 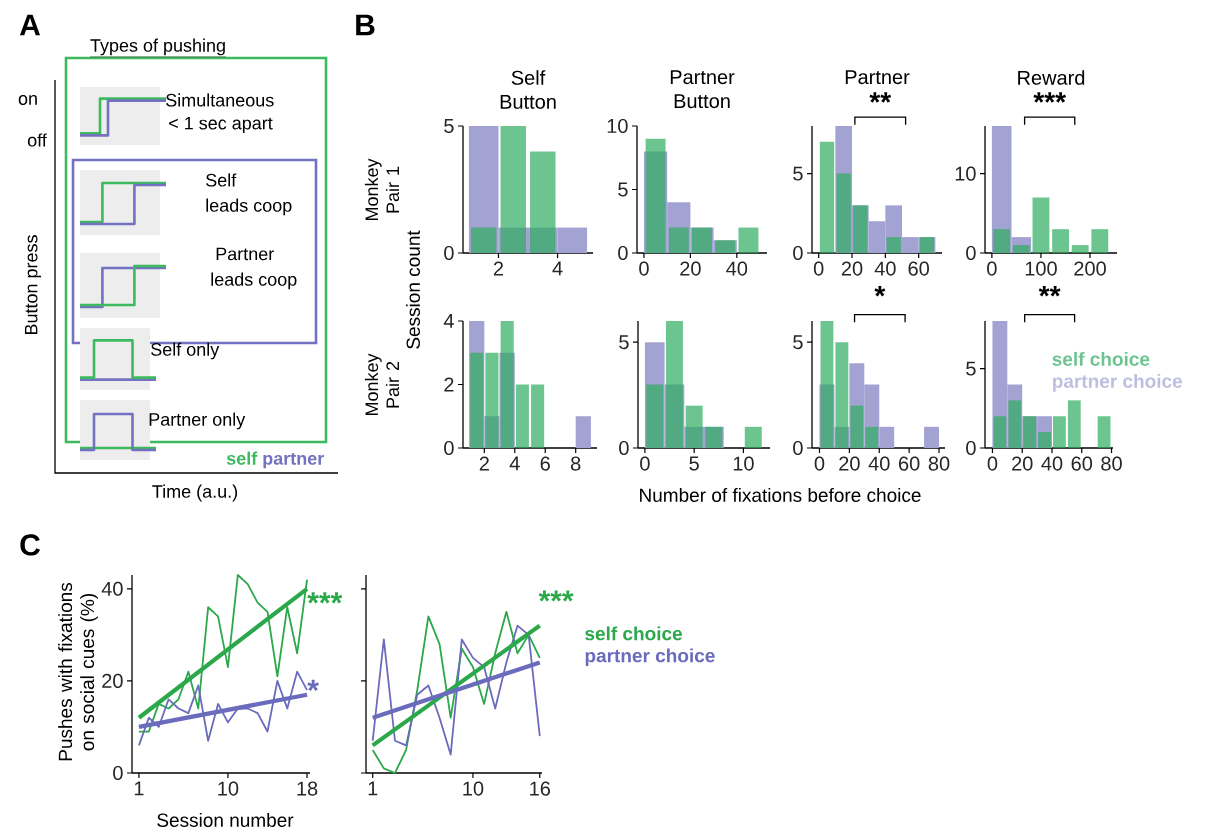 I want to click on chart-title: Partner, so click(x=877, y=77).